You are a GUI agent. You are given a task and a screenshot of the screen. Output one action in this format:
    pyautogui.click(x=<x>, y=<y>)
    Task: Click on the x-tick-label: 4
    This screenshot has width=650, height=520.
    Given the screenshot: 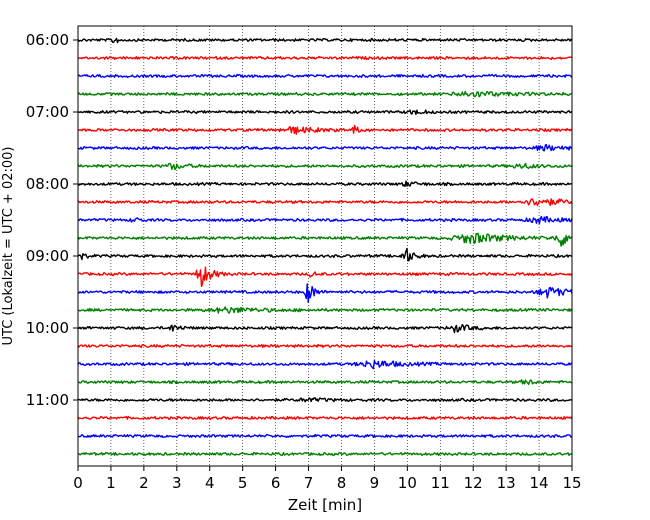 What is the action you would take?
    pyautogui.click(x=210, y=483)
    